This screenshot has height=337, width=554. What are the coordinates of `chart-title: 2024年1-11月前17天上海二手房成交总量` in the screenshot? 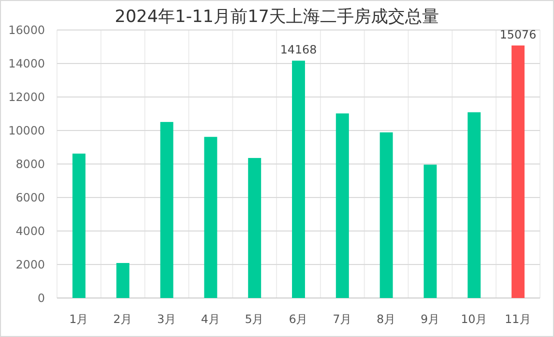 It's located at (277, 17).